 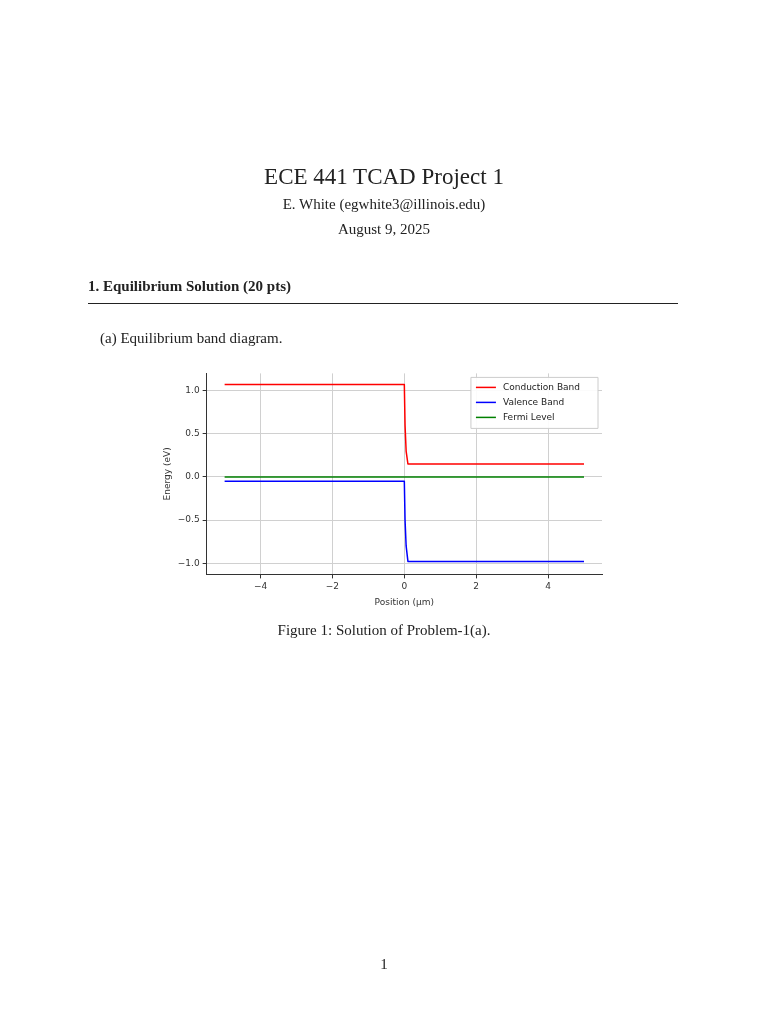 I want to click on legend-label: Conduction Band, so click(x=541, y=386).